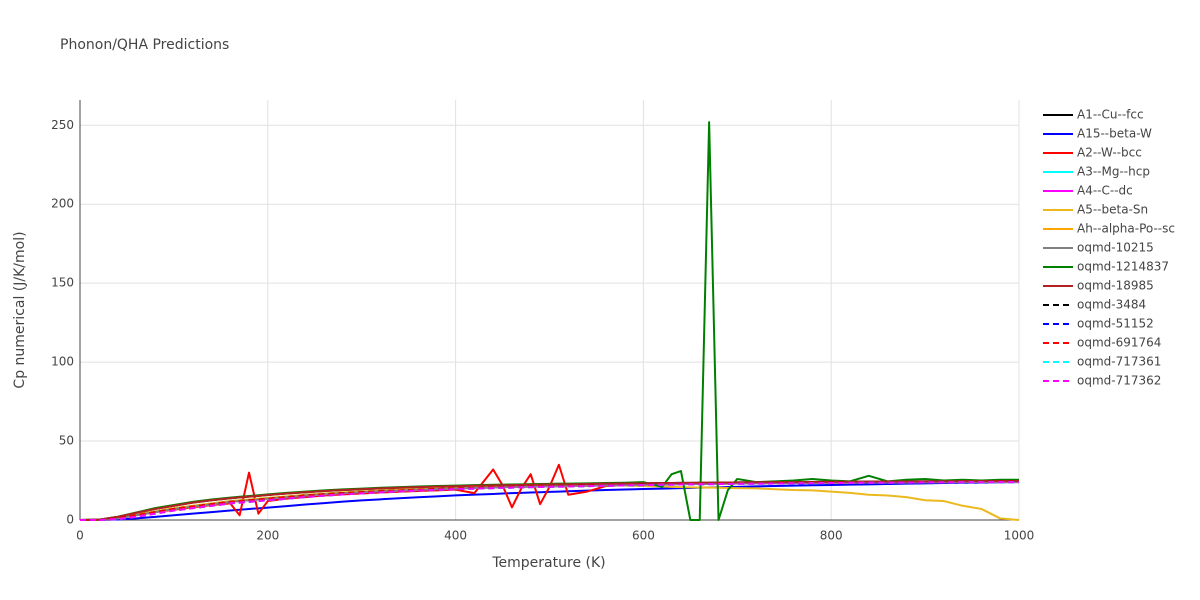 The height and width of the screenshot is (600, 1200). I want to click on legend-label: A2--W--bcc, so click(1109, 153).